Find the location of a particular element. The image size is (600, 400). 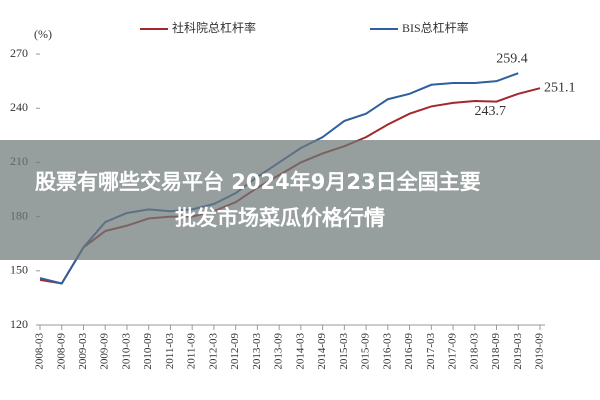

x-tick-label: 2015-09 is located at coordinates (366, 351).